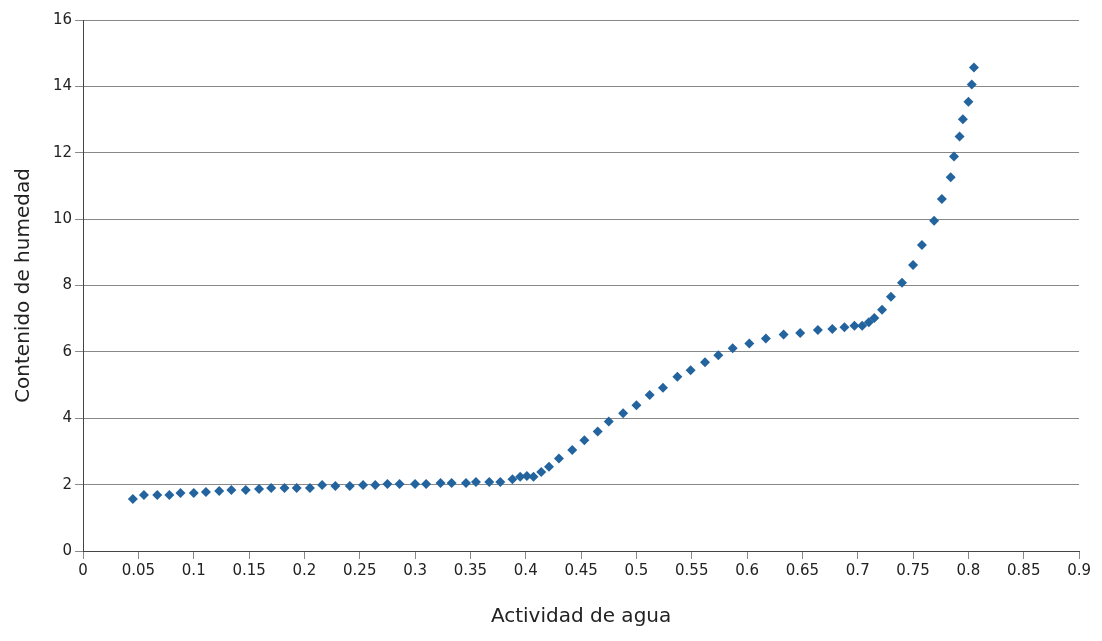 This screenshot has height=641, width=1102. What do you see at coordinates (415, 569) in the screenshot?
I see `x-tick-label: 0.3` at bounding box center [415, 569].